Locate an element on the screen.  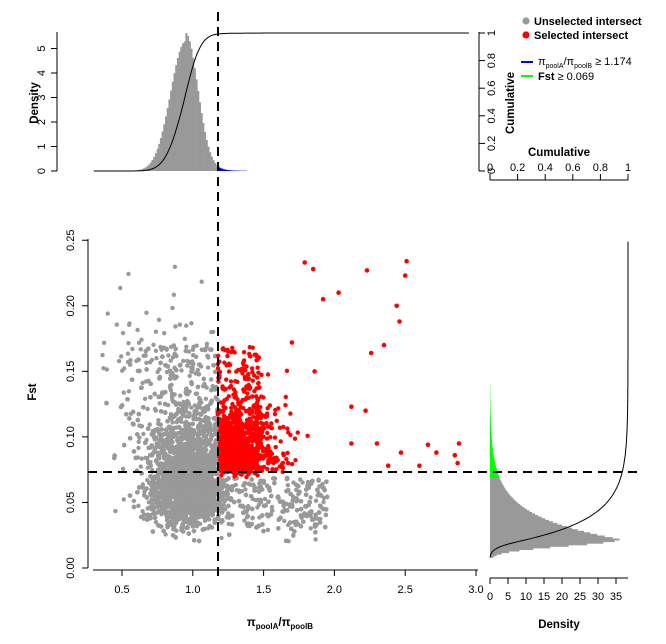
top-cumulative-tick-label: 0.6 is located at coordinates (492, 88).